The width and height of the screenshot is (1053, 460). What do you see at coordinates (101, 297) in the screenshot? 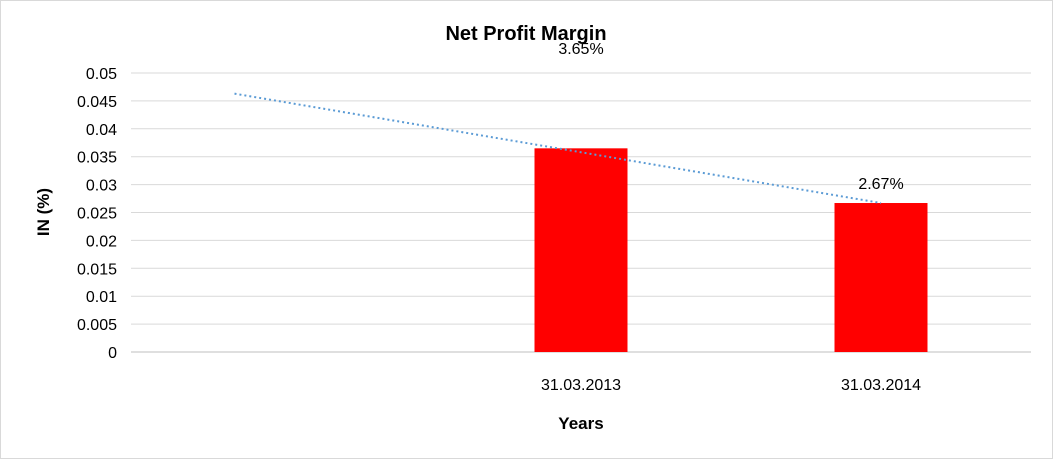
I see `y-tick-label: 0.01` at bounding box center [101, 297].